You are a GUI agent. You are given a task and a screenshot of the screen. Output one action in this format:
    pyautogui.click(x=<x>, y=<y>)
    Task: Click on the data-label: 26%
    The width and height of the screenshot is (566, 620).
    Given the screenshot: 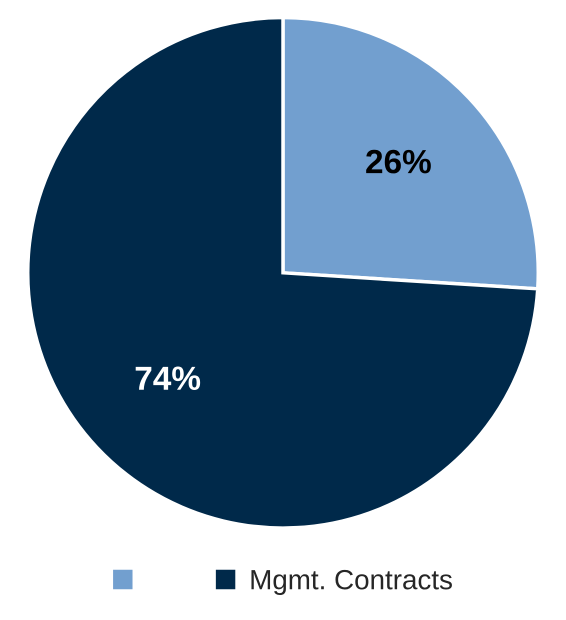 What is the action you would take?
    pyautogui.click(x=398, y=162)
    